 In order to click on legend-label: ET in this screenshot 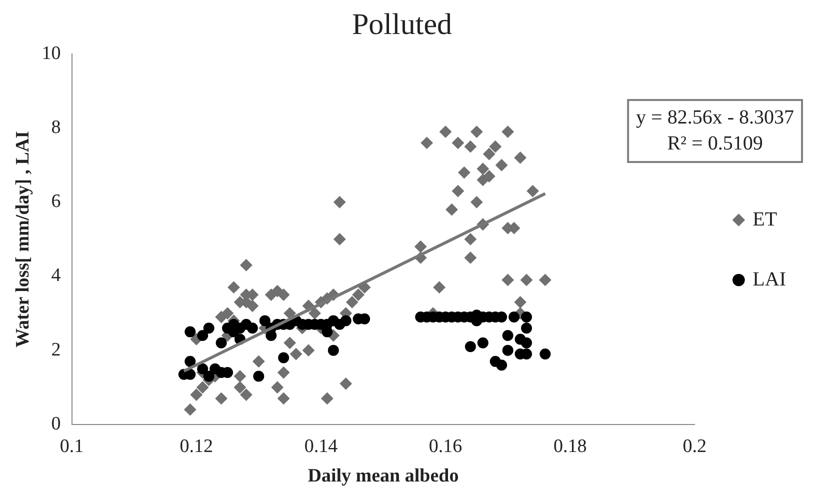, I will do `click(765, 219)`.